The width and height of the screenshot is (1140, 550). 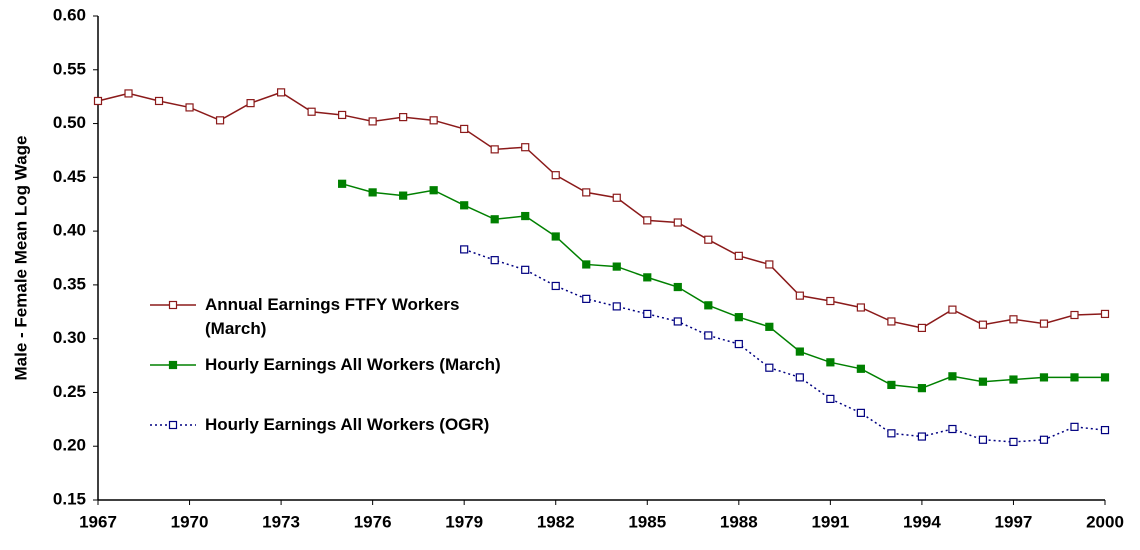 I want to click on x-tick-label: 1988, so click(x=739, y=521).